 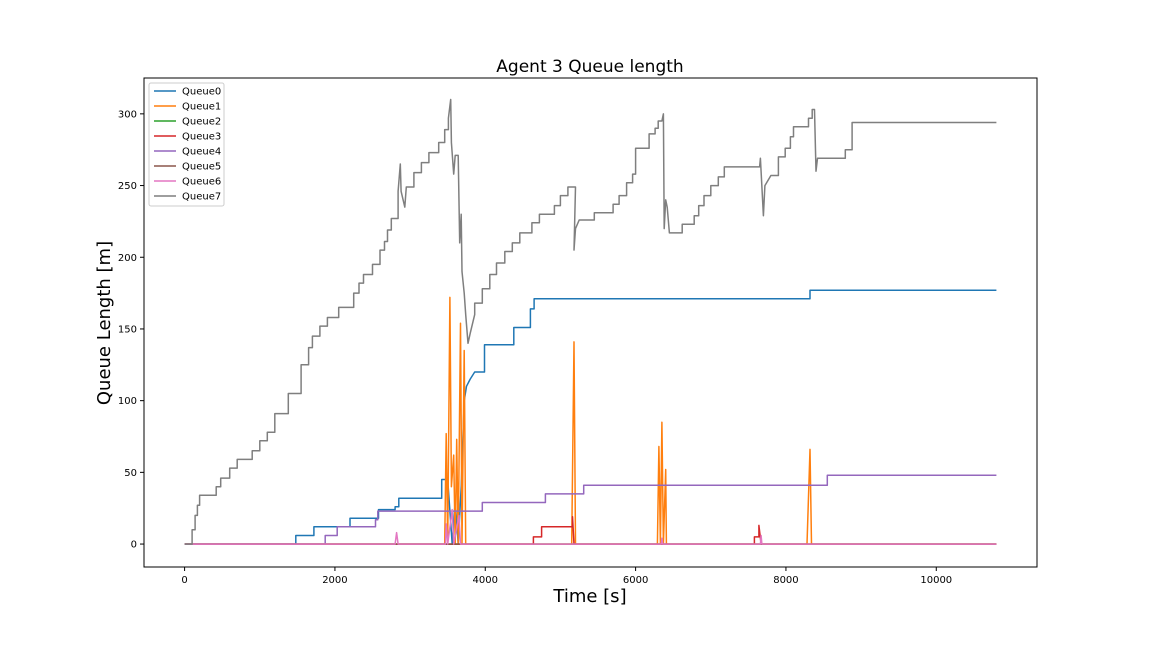 What do you see at coordinates (127, 114) in the screenshot?
I see `y-tick-label: 300` at bounding box center [127, 114].